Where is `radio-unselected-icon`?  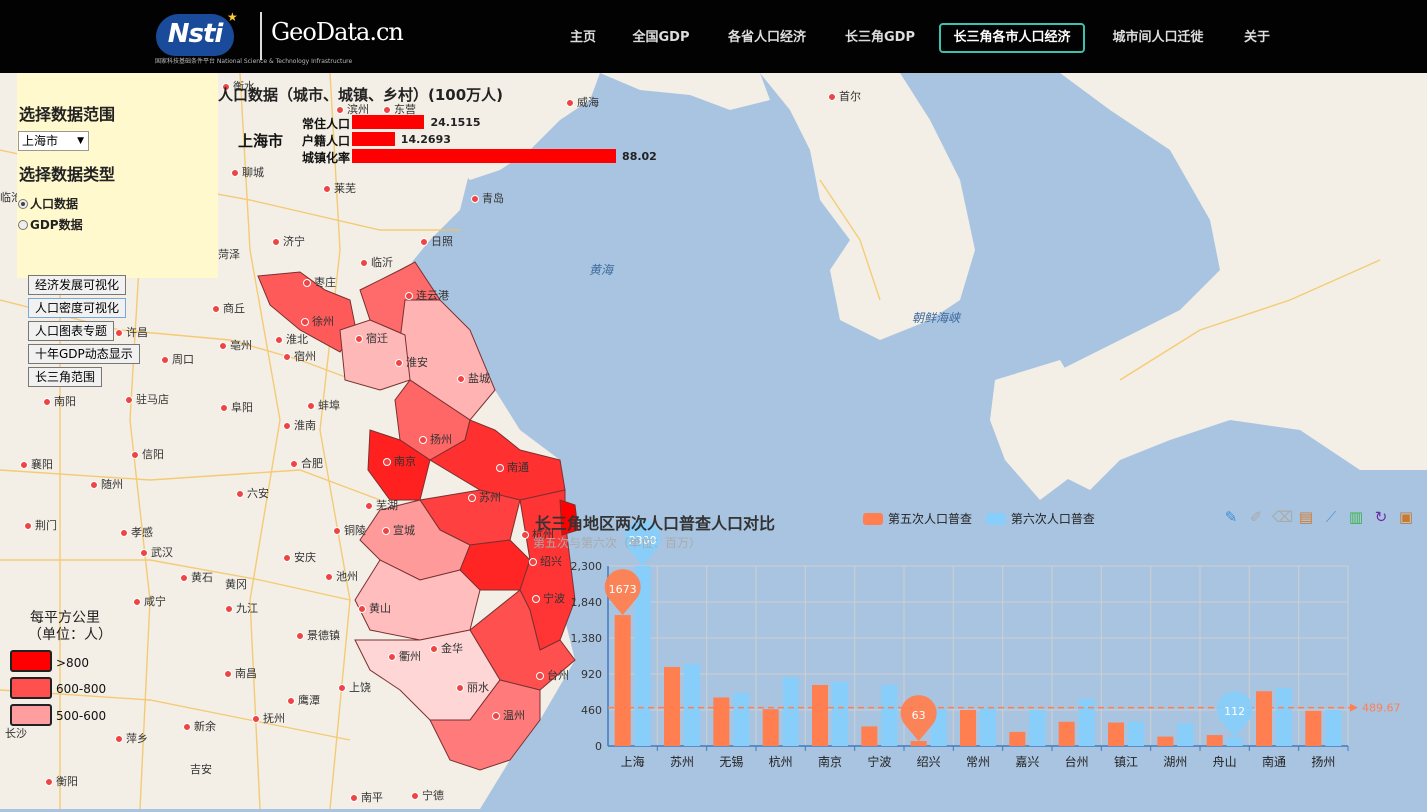
radio-unselected-icon is located at coordinates (23, 225).